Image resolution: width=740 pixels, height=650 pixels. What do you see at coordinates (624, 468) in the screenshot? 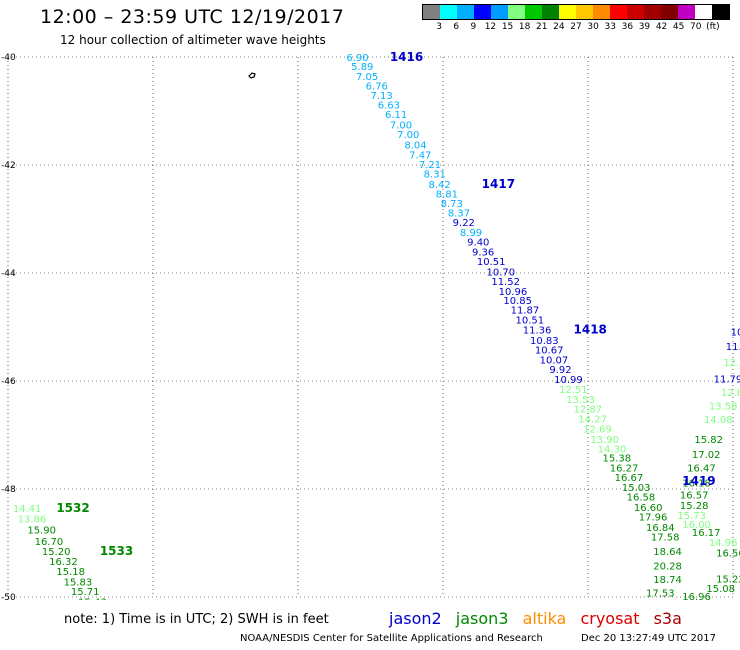
I see `wave-height-value: 16.27` at bounding box center [624, 468].